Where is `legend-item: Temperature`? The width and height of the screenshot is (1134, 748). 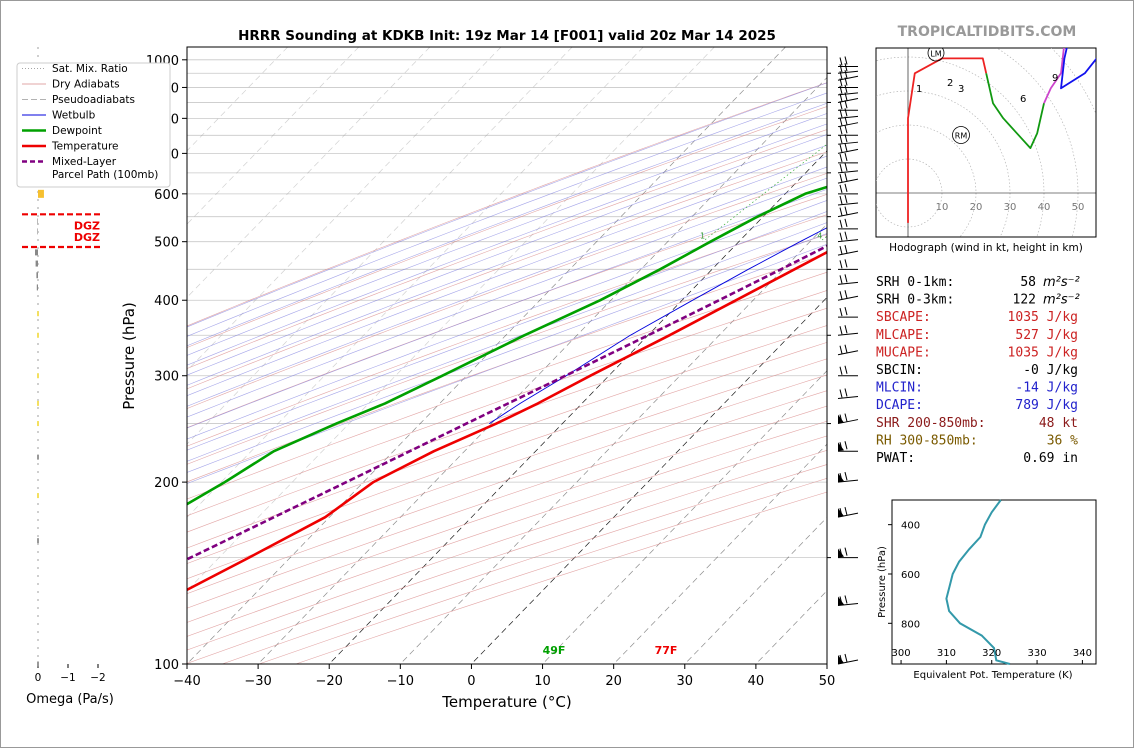
legend-item: Temperature is located at coordinates (70, 147).